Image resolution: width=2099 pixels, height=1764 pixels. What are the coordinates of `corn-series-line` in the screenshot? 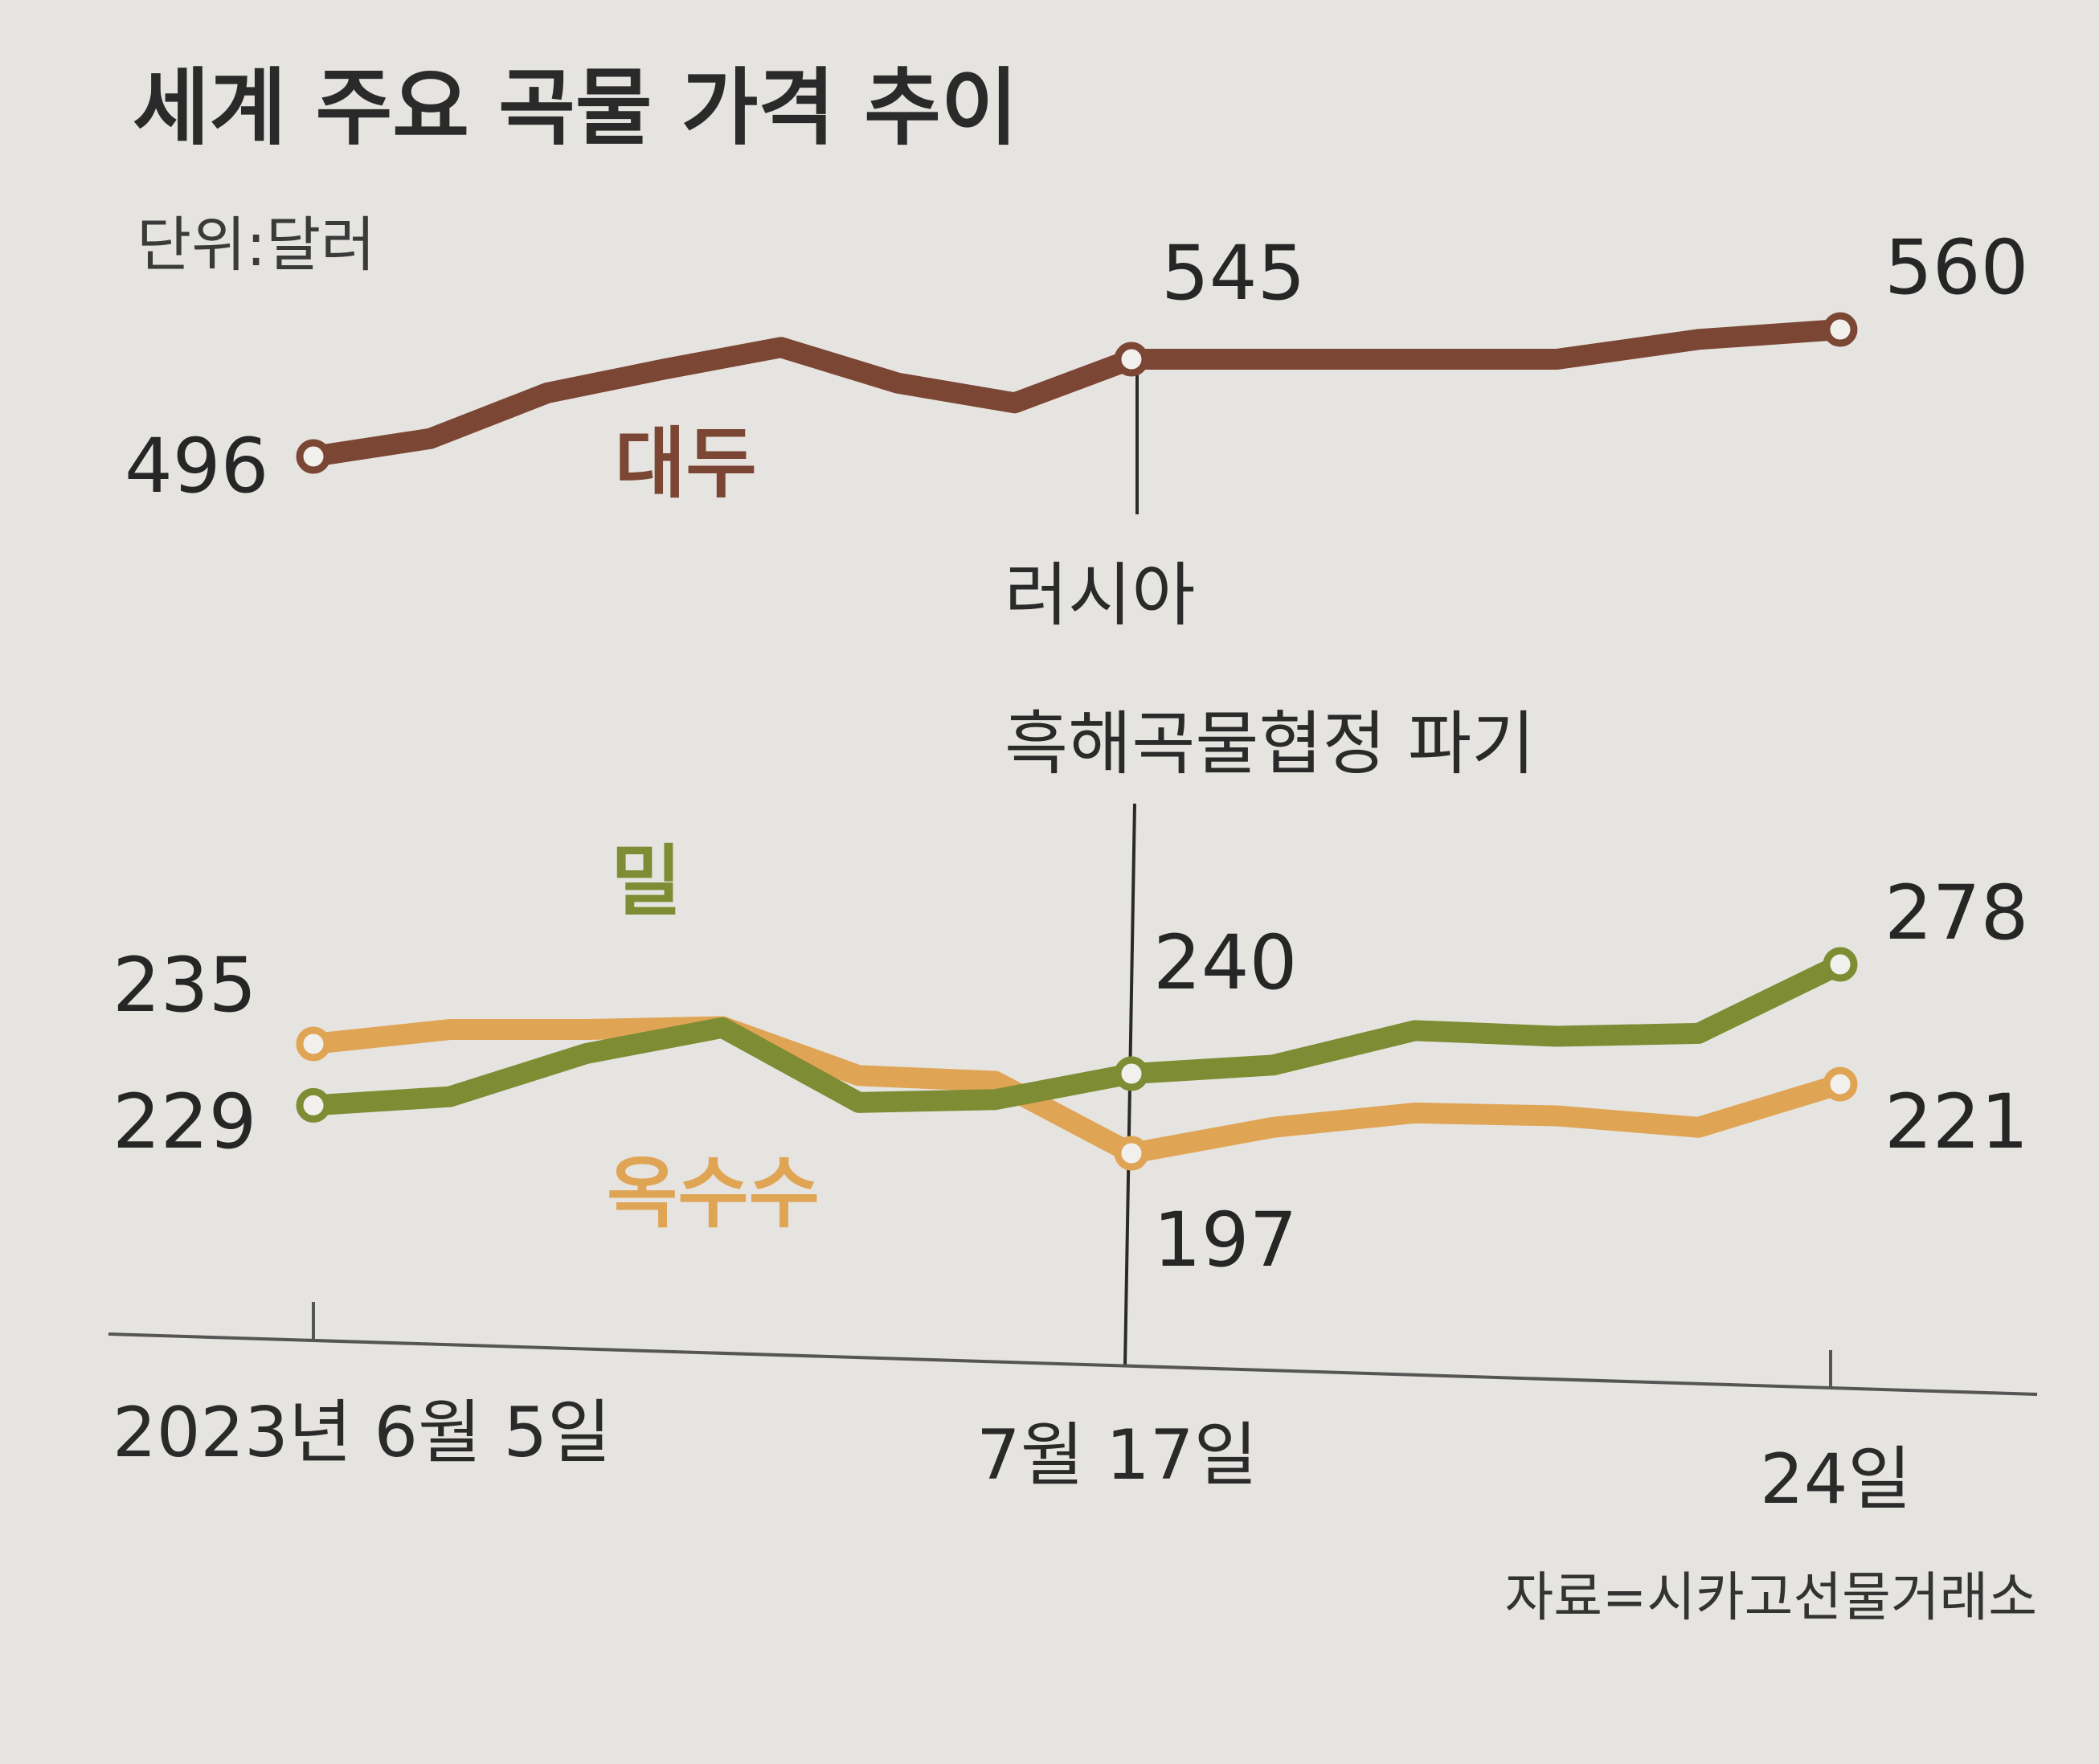 It's located at (1077, 1090).